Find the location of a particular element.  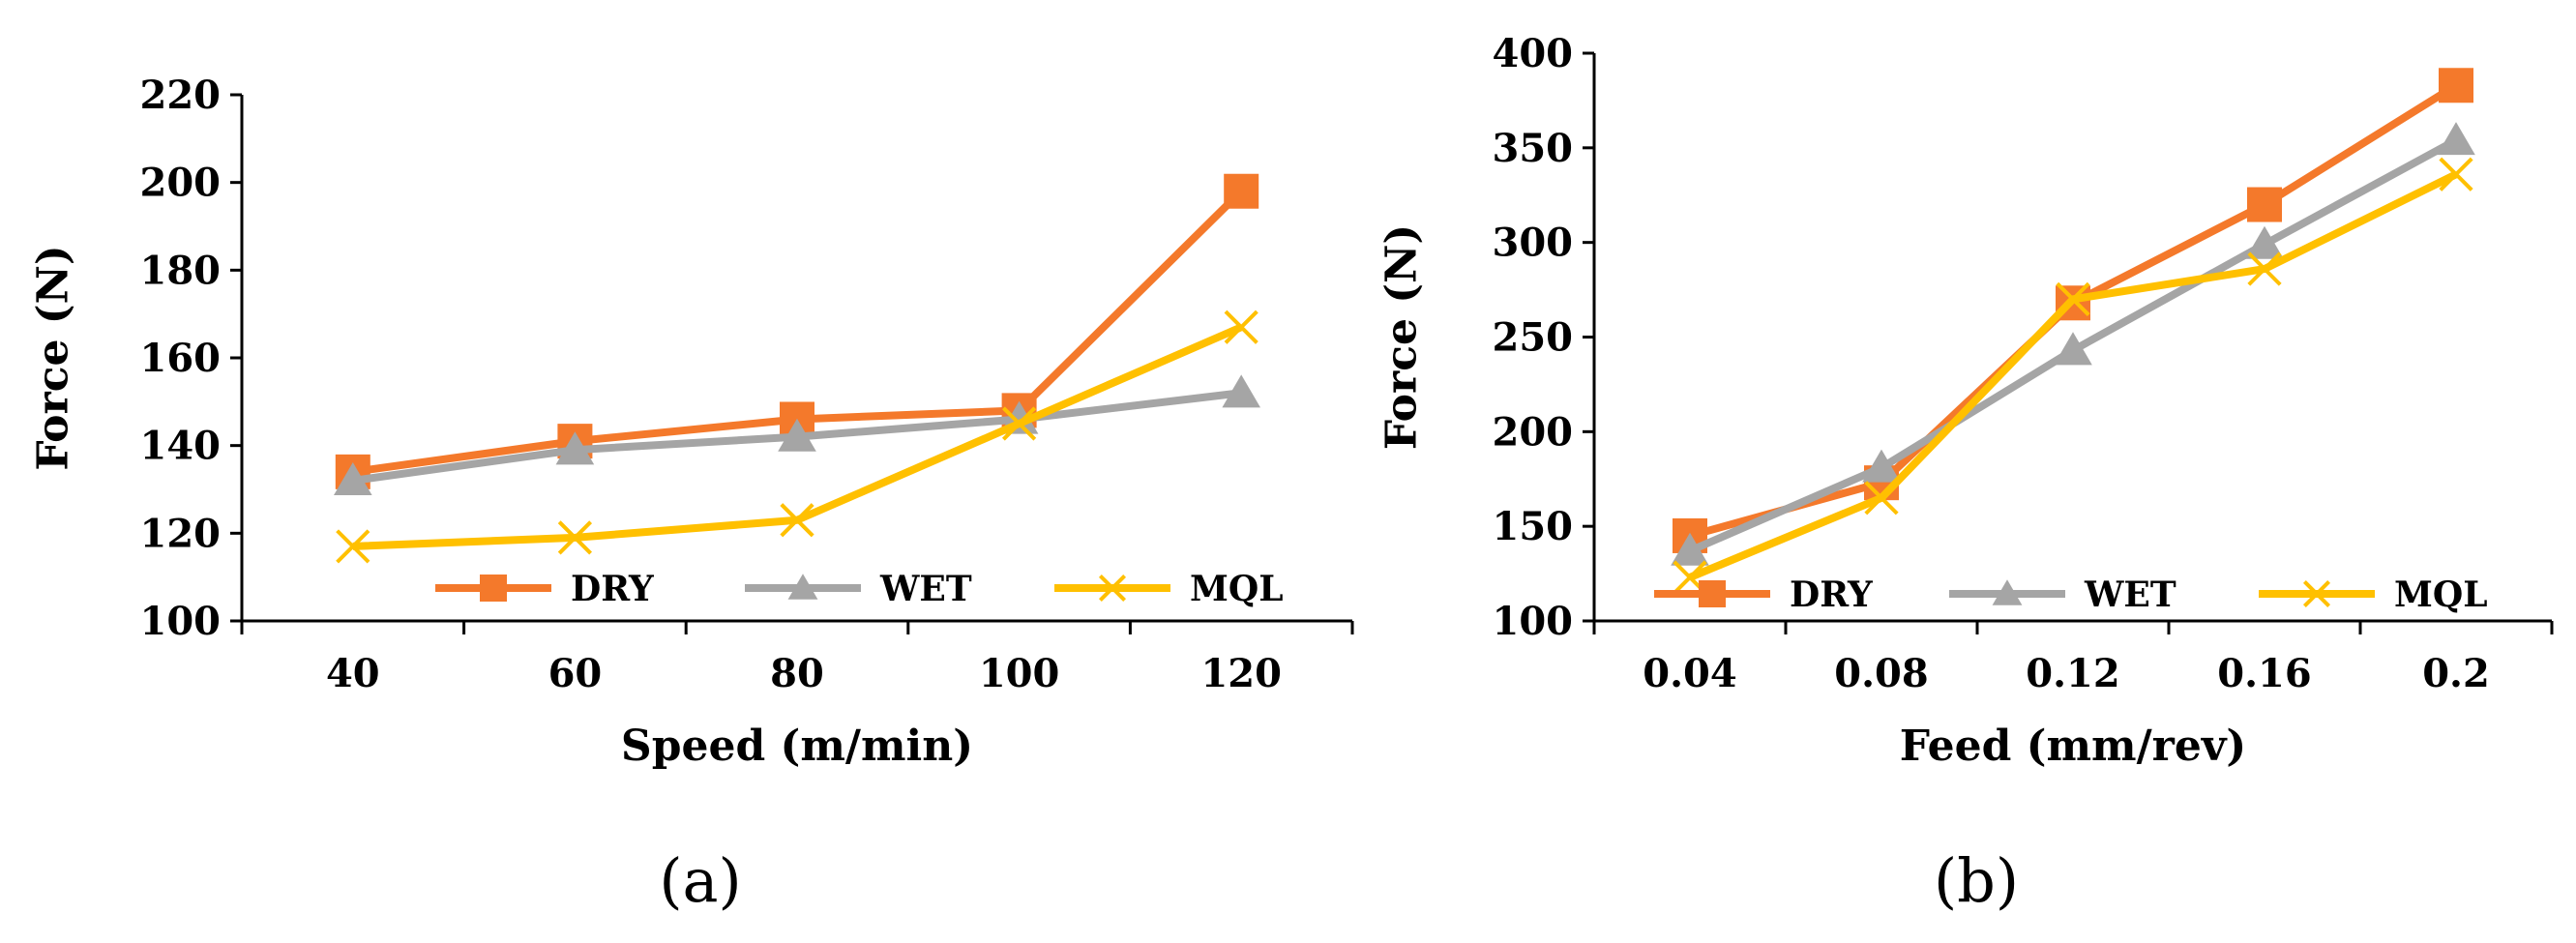

y-tick-label: 140 is located at coordinates (181, 447).